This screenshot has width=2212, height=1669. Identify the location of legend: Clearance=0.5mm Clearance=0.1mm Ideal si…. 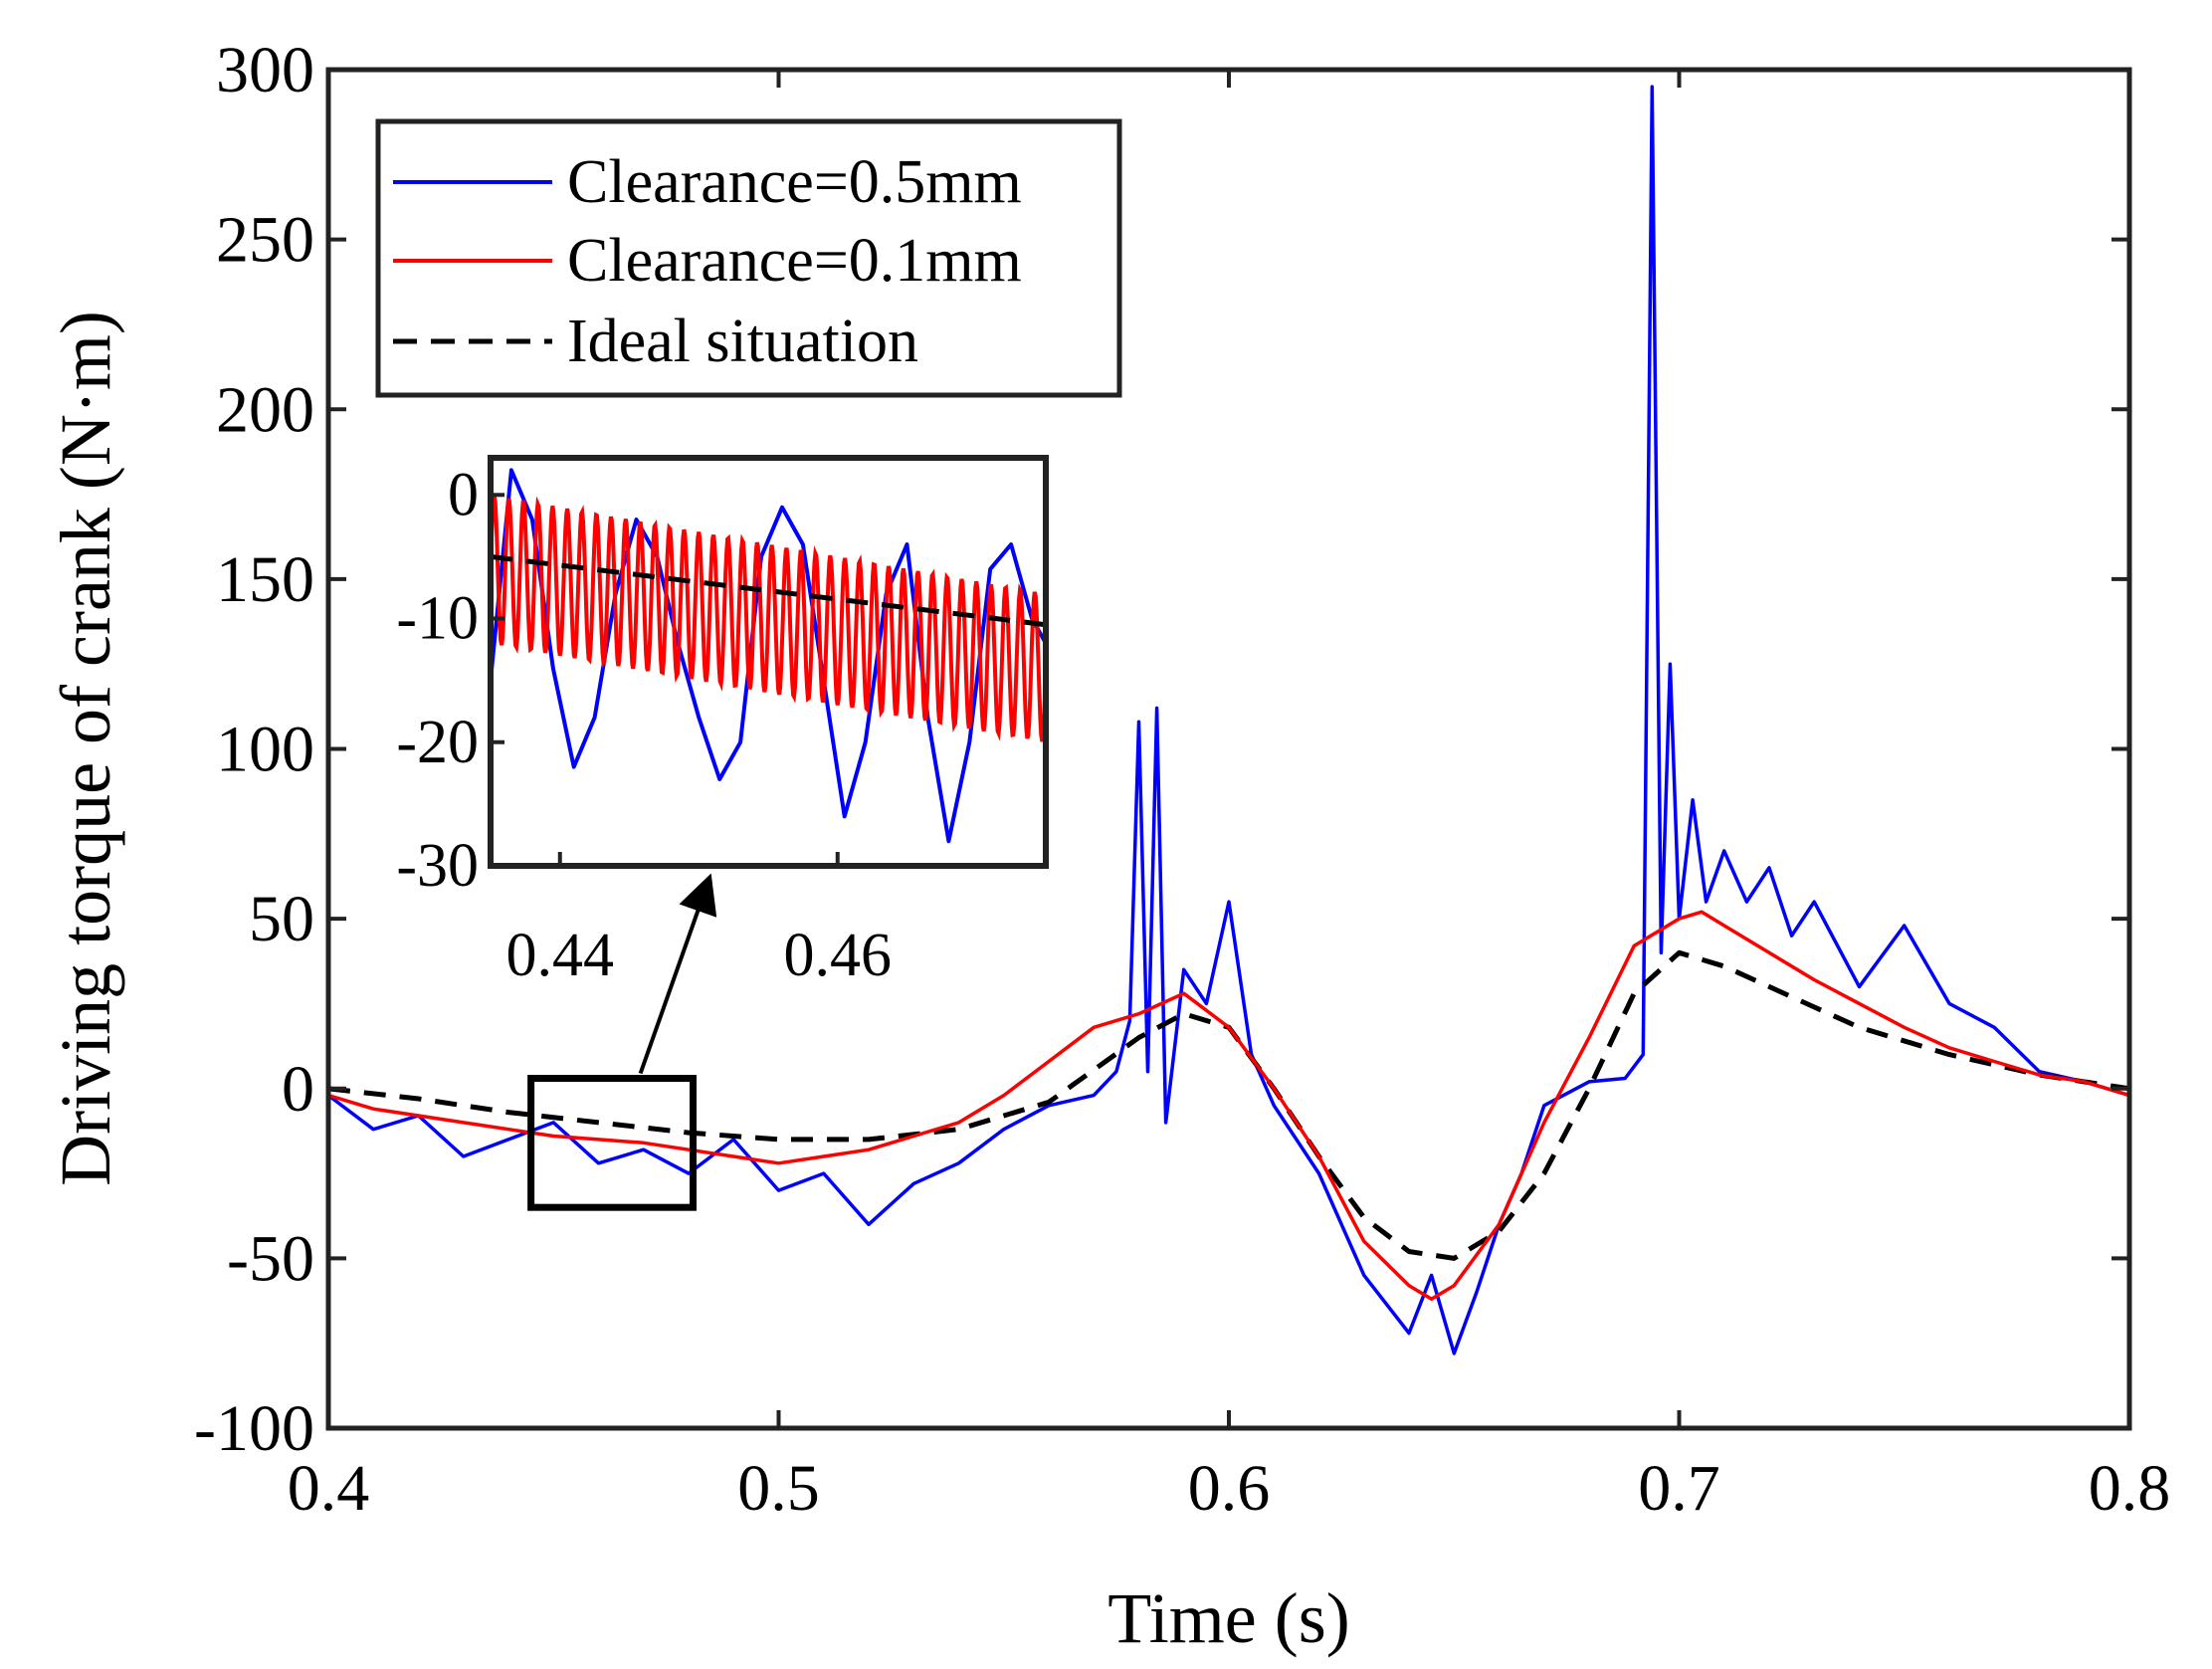
(748, 258).